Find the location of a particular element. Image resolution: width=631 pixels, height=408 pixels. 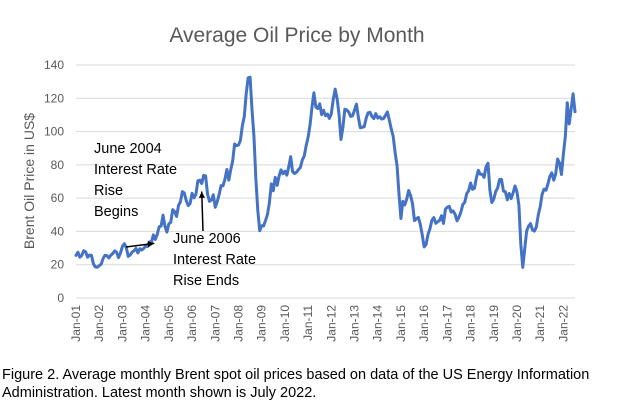

x-tick-label: Jan-17 is located at coordinates (447, 323).